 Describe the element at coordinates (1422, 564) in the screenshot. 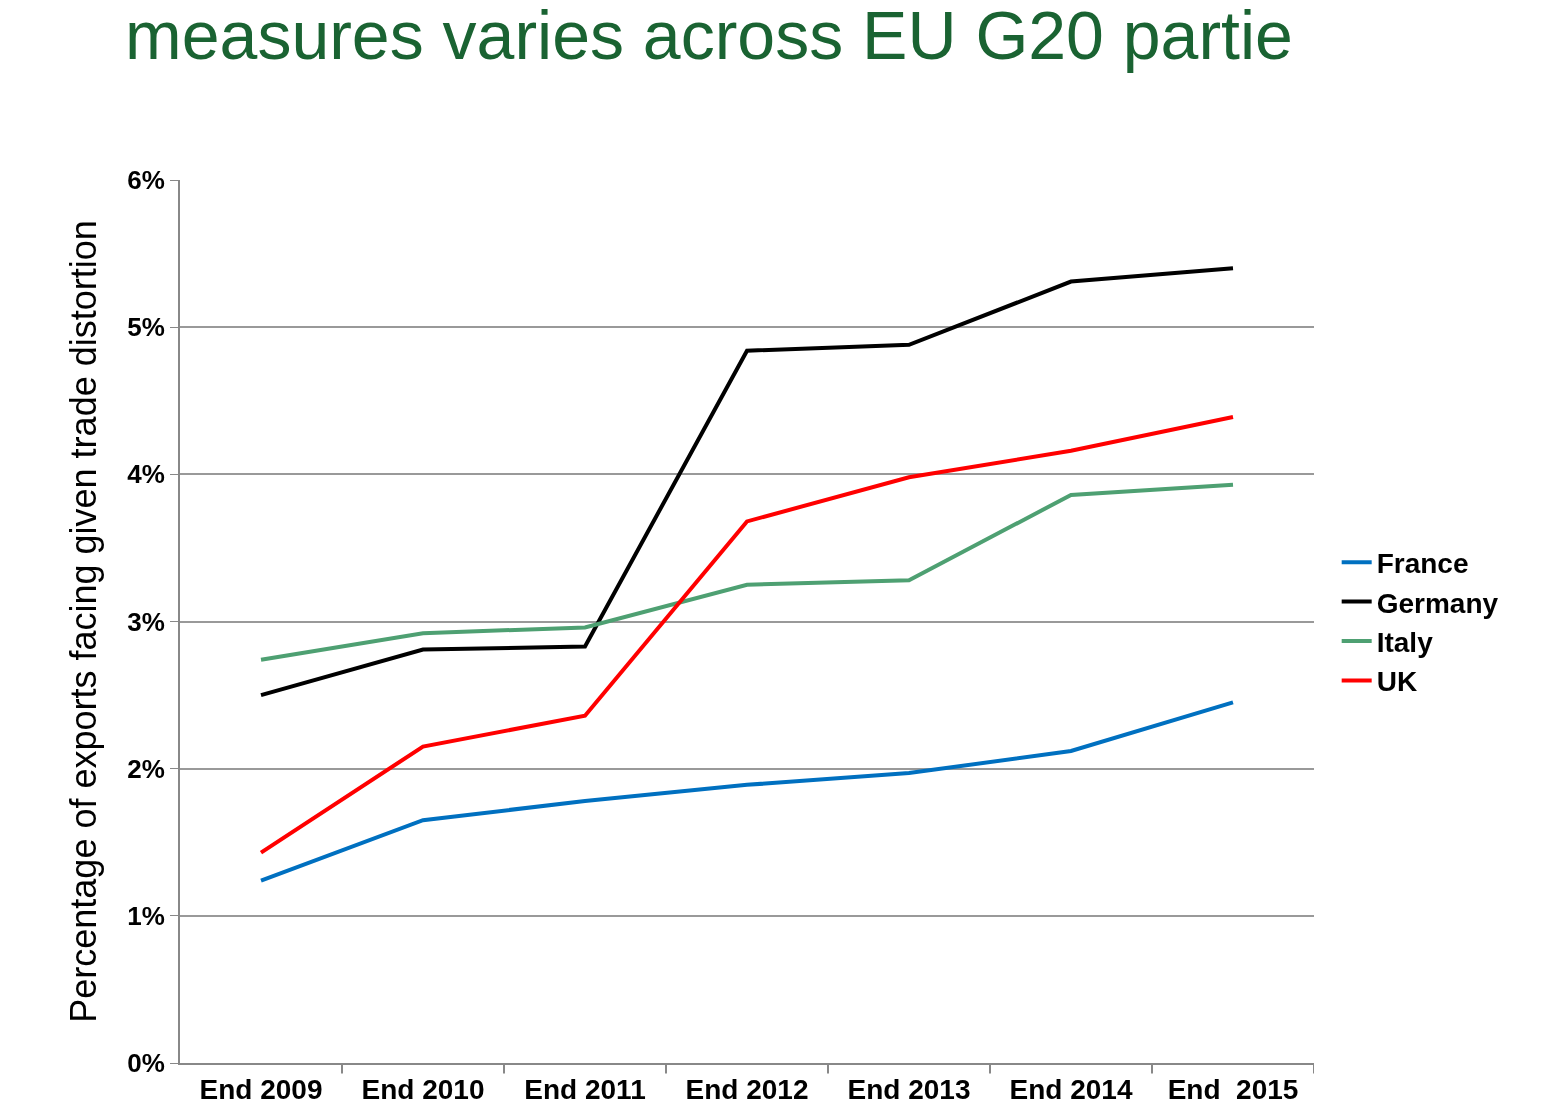

I see `legend-label: France` at that location.